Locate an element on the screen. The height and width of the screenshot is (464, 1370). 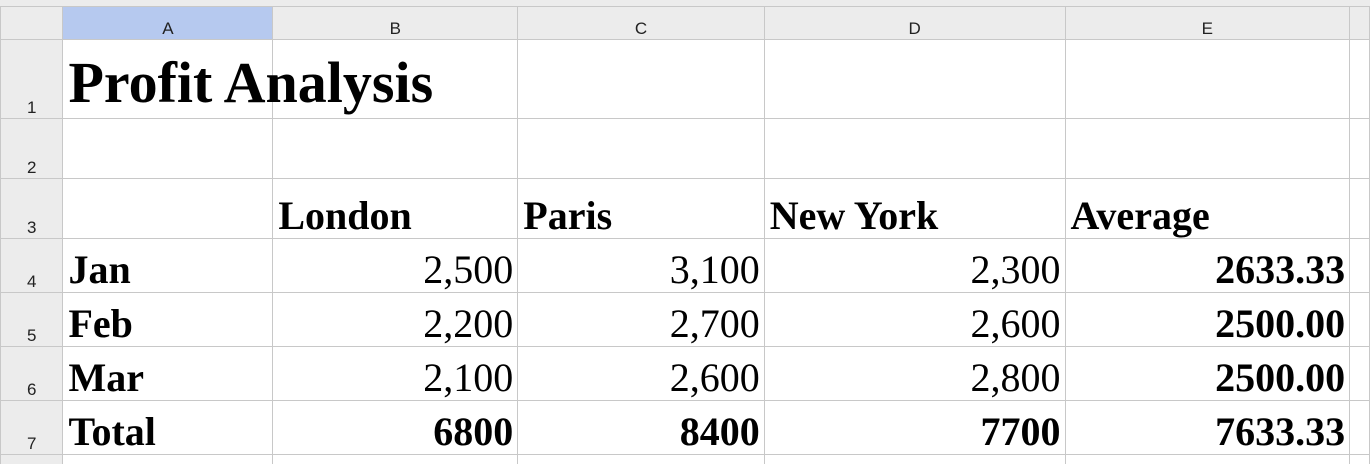
cell-d8 is located at coordinates (914, 459).